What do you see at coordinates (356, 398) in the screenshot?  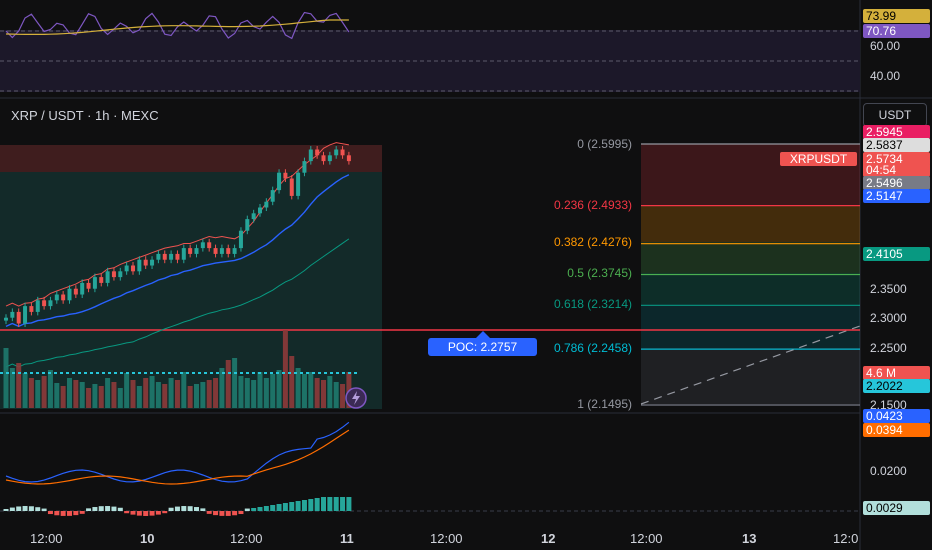 I see `lightning-glyph-icon` at bounding box center [356, 398].